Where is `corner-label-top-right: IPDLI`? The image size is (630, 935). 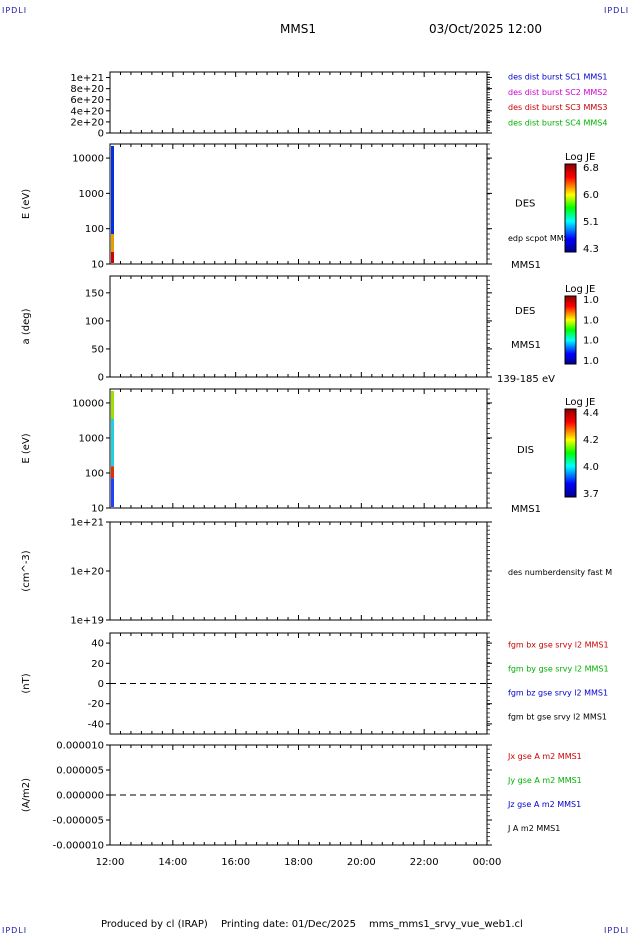 corner-label-top-right: IPDLI is located at coordinates (617, 10).